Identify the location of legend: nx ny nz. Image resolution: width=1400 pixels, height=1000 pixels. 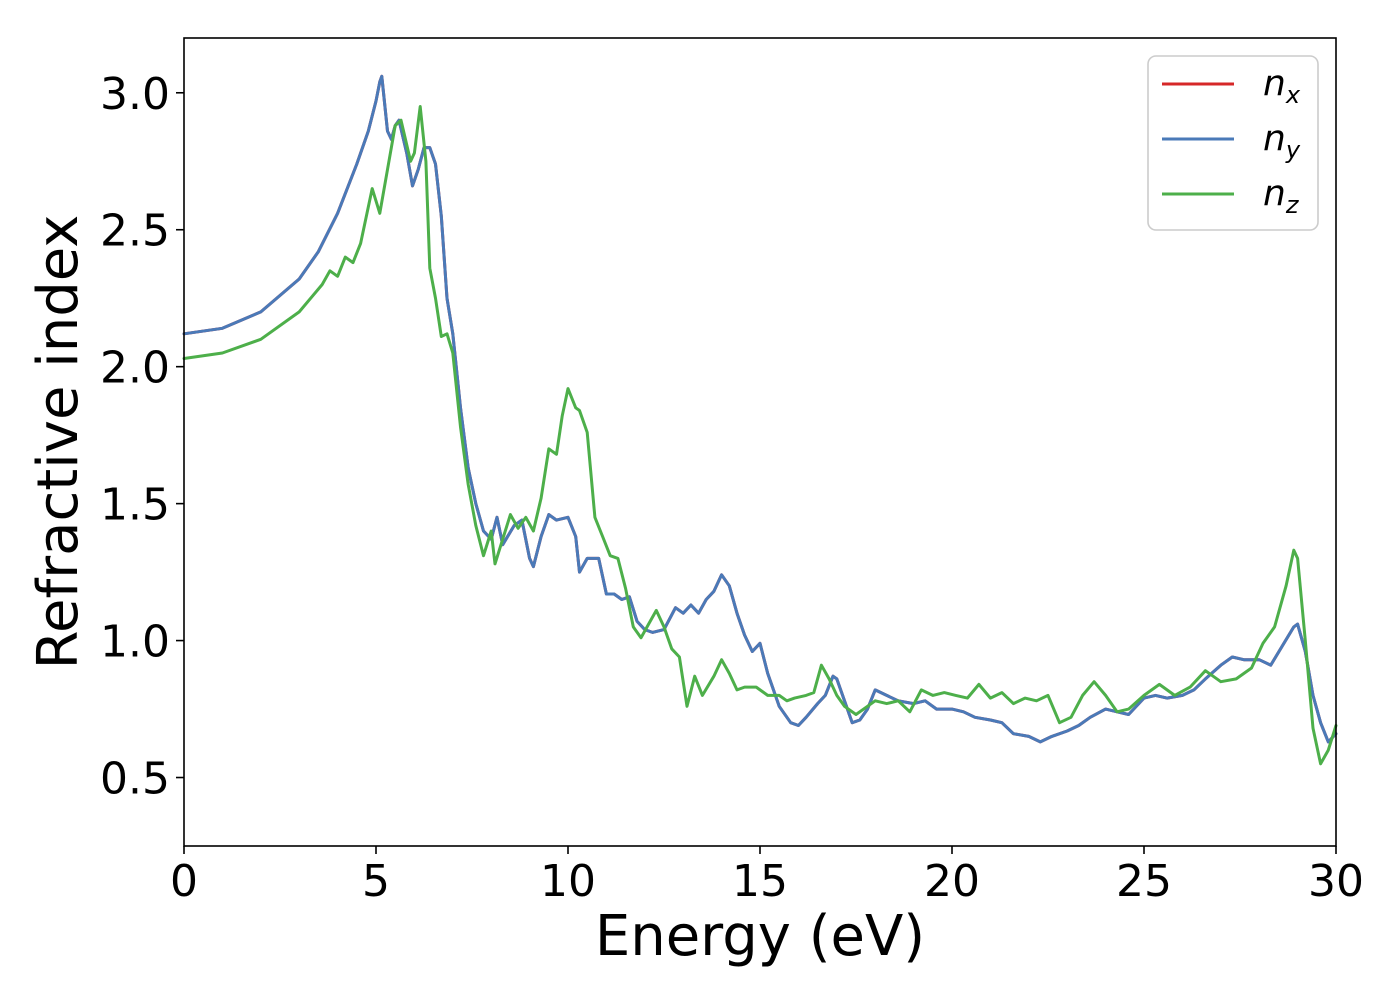
(1233, 143).